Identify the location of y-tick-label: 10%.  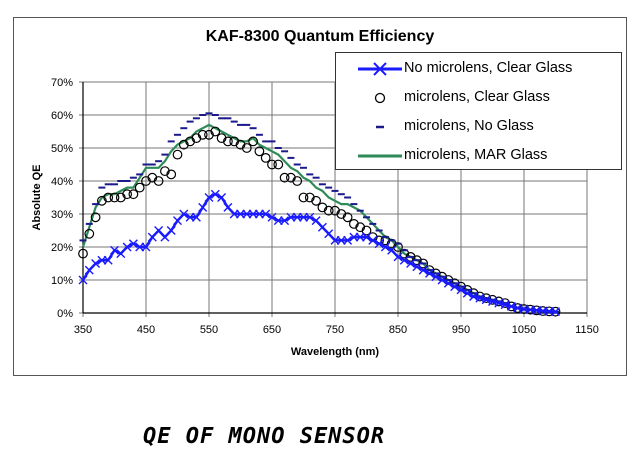
(62, 281).